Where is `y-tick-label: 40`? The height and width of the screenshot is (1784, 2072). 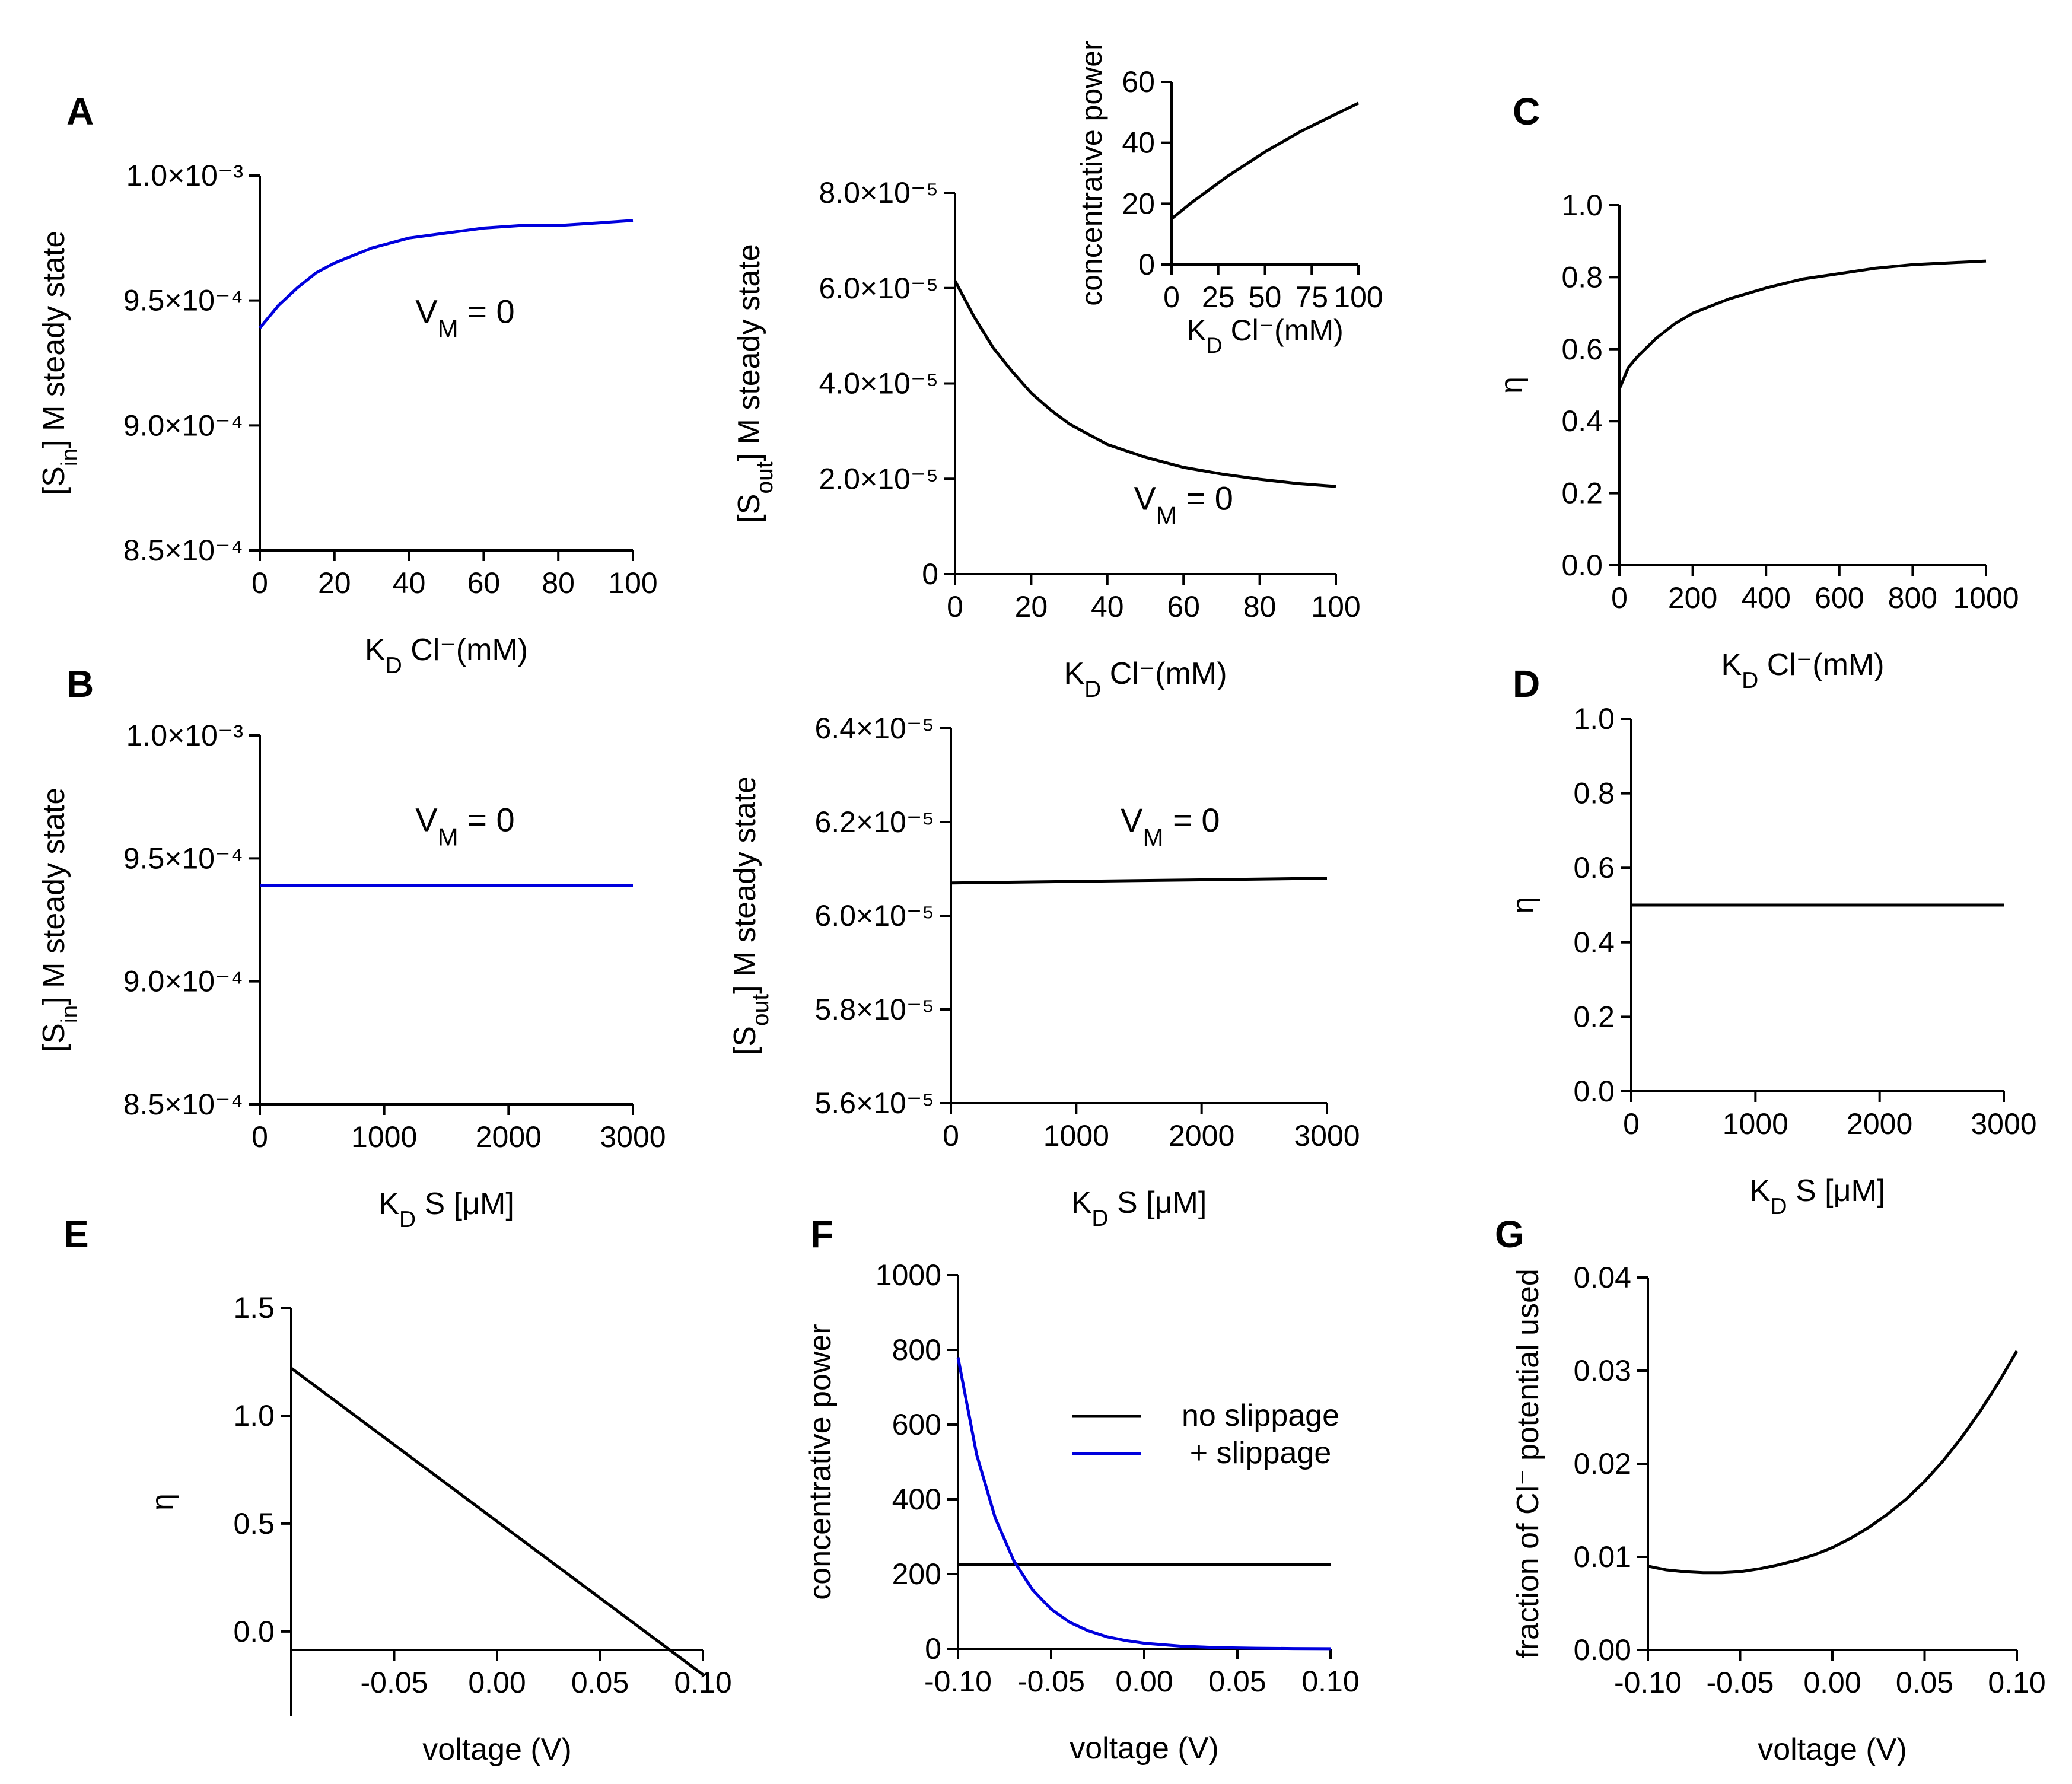
y-tick-label: 40 is located at coordinates (1138, 143).